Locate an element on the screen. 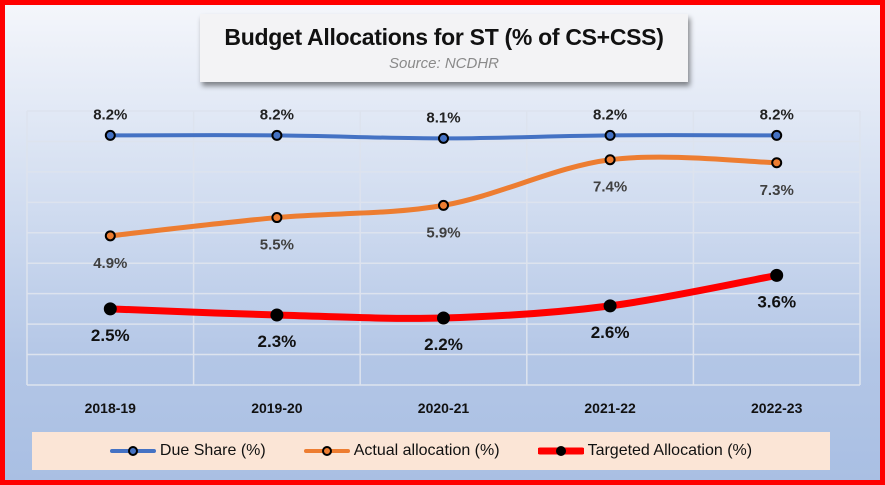 This screenshot has height=485, width=885. legend-swatch-actual-allocation is located at coordinates (326, 451).